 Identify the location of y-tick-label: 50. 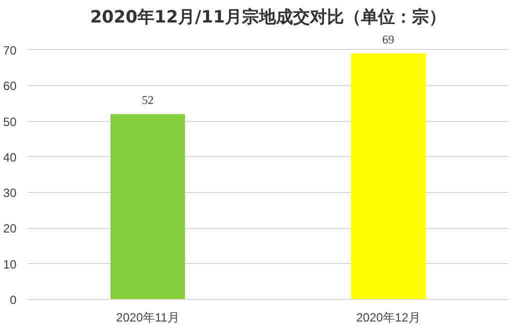
(10, 121).